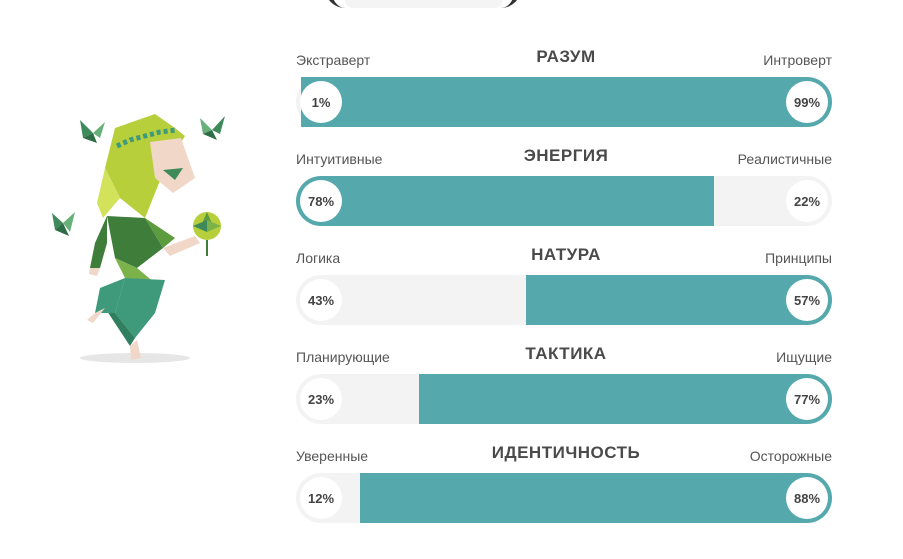  Describe the element at coordinates (566, 56) in the screenshot. I see `trait-title: РАЗУМ` at that location.